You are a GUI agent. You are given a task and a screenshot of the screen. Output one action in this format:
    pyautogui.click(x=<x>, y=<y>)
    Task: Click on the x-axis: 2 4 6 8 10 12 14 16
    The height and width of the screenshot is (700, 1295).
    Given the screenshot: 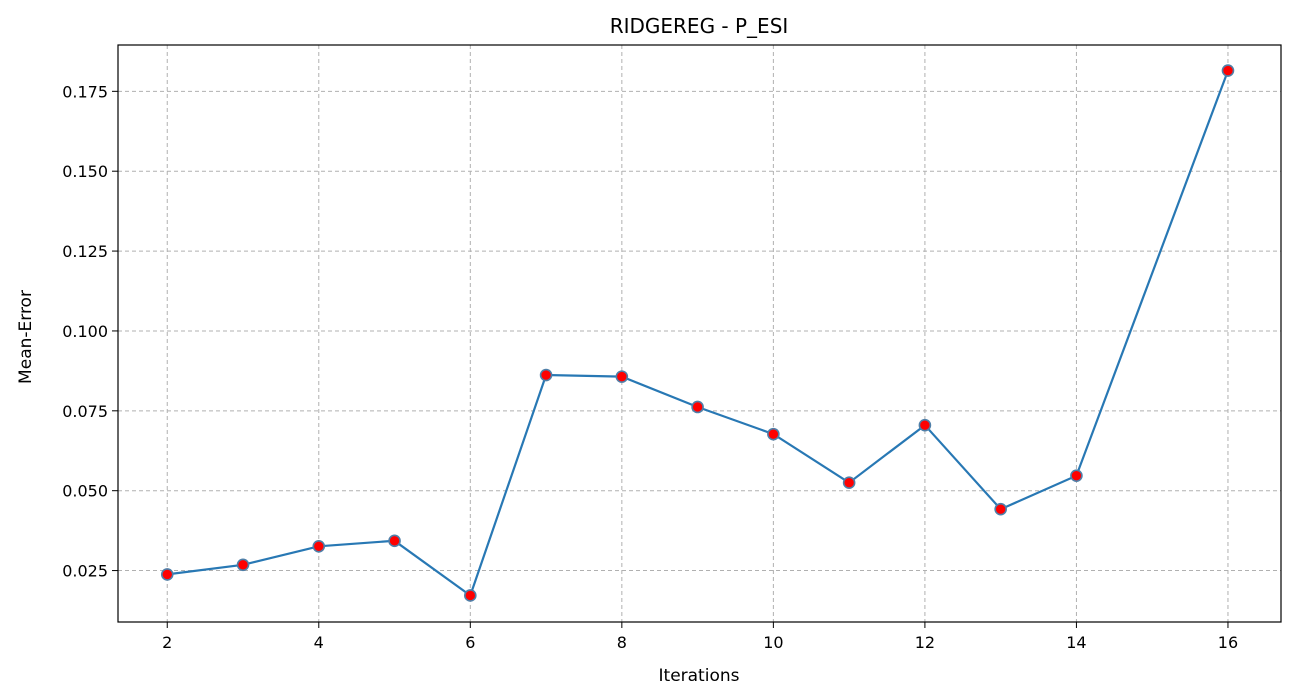 What is the action you would take?
    pyautogui.click(x=700, y=637)
    